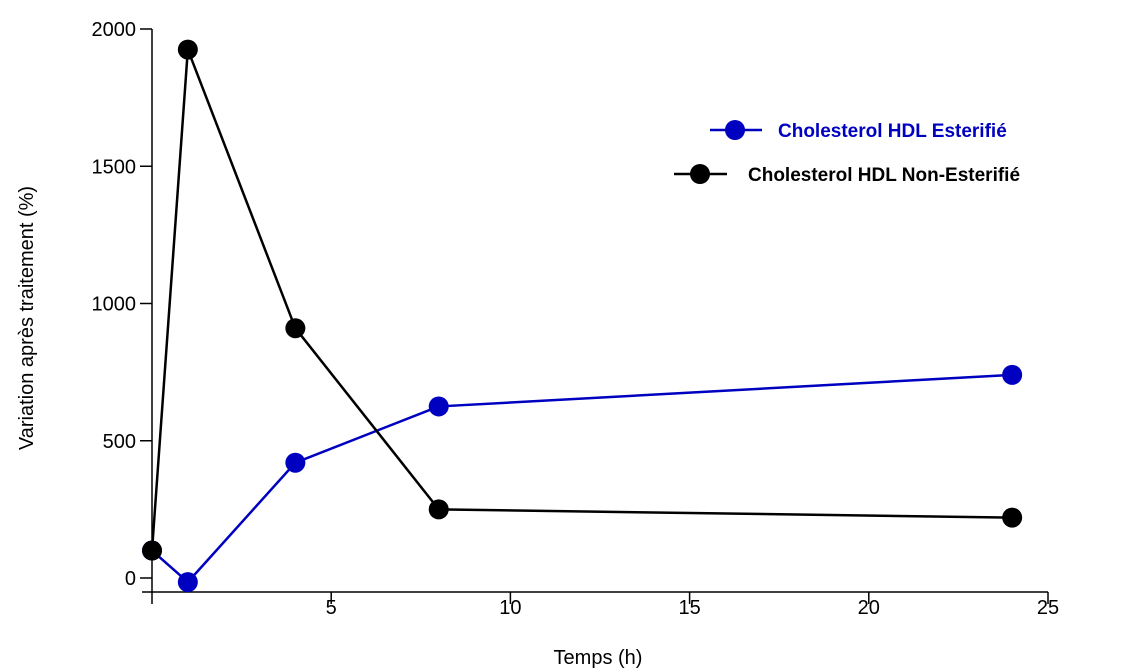 This screenshot has height=668, width=1148. What do you see at coordinates (1048, 608) in the screenshot?
I see `x-tick-label: 25` at bounding box center [1048, 608].